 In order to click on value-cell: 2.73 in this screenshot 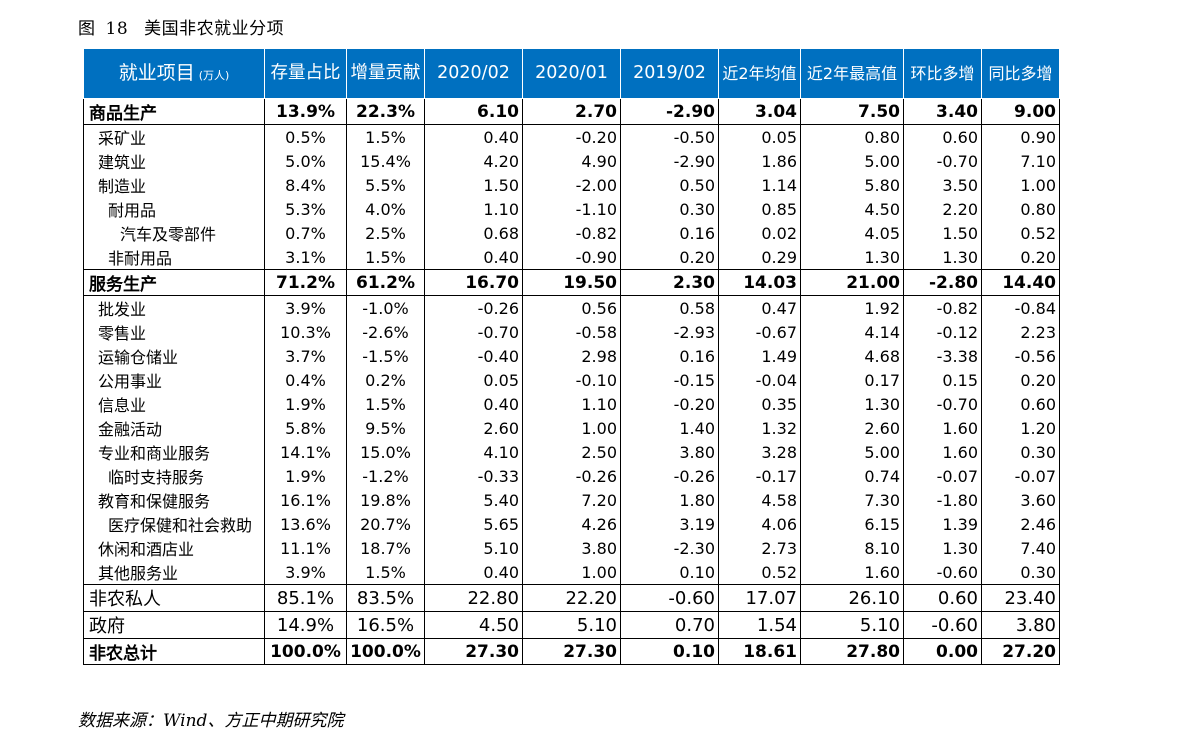, I will do `click(759, 548)`.